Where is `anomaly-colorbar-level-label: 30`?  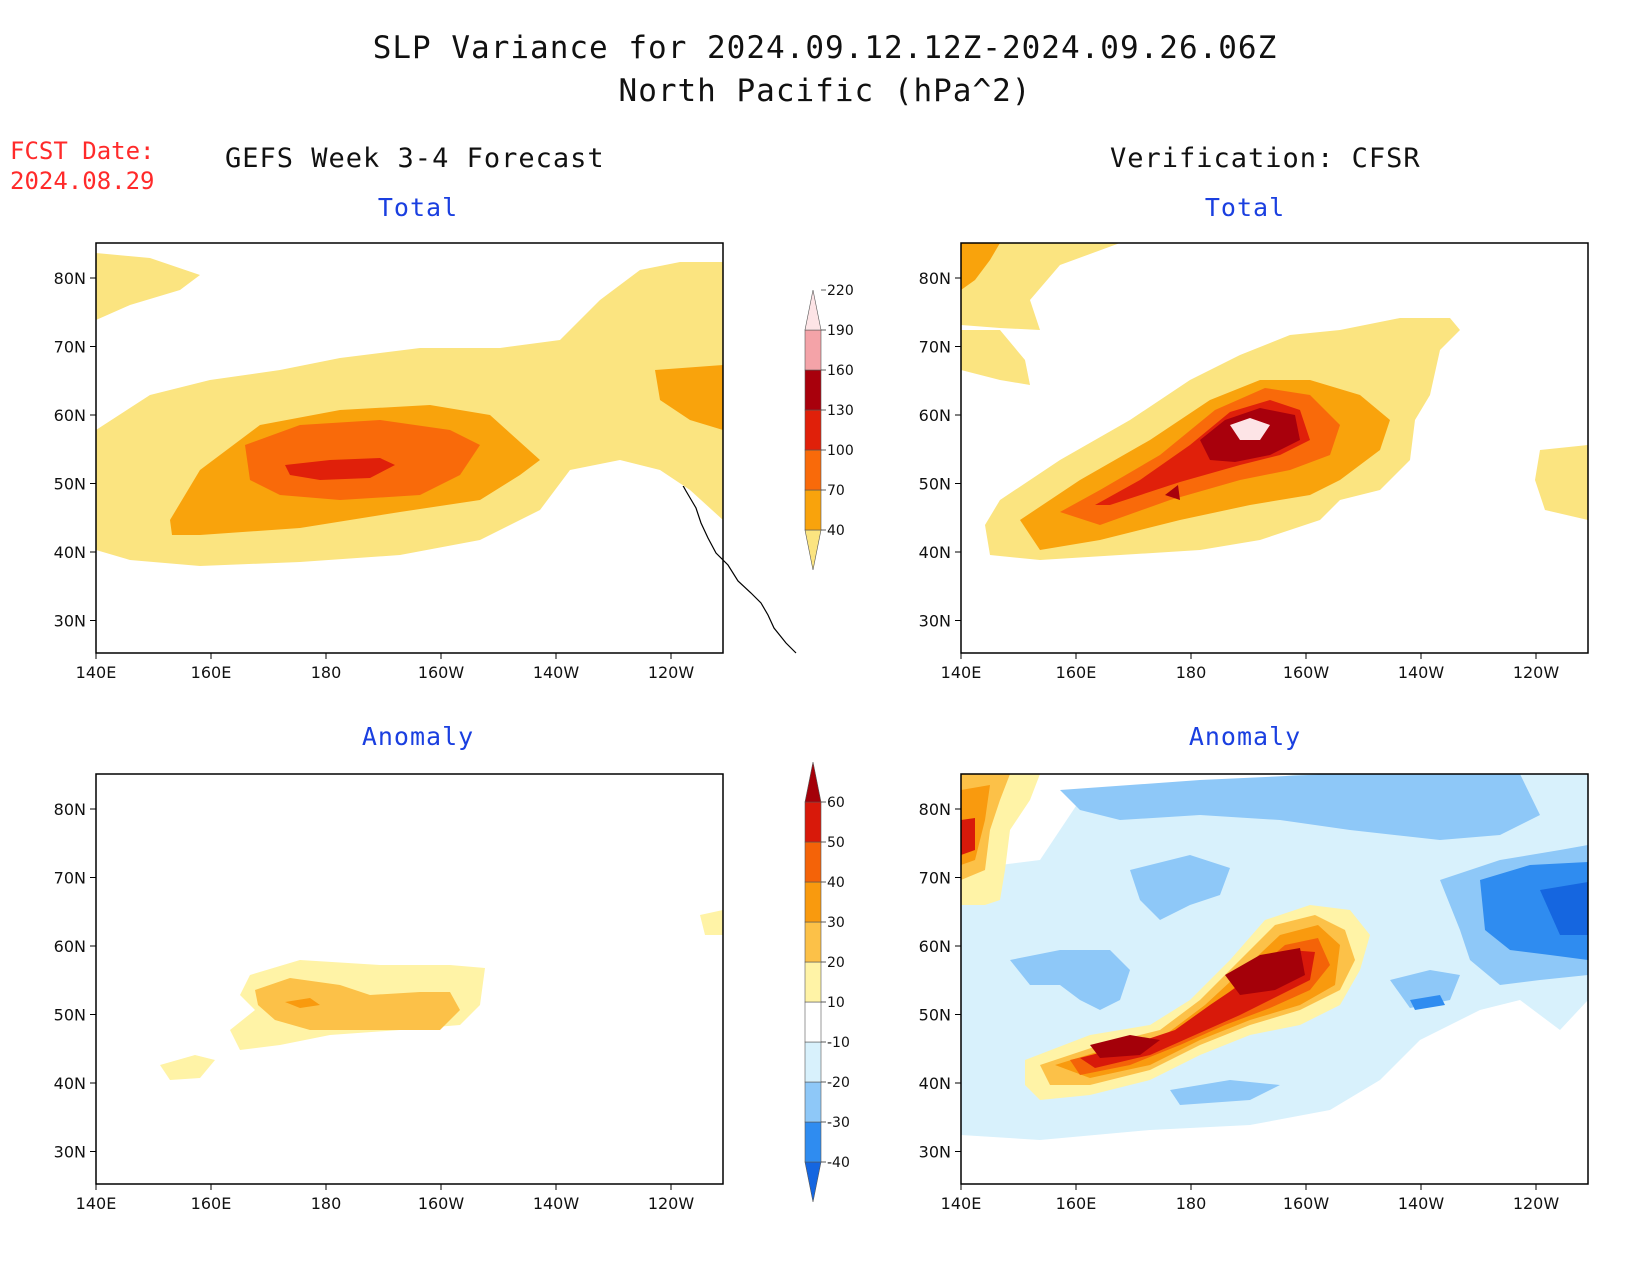
anomaly-colorbar-level-label: 30 is located at coordinates (836, 923).